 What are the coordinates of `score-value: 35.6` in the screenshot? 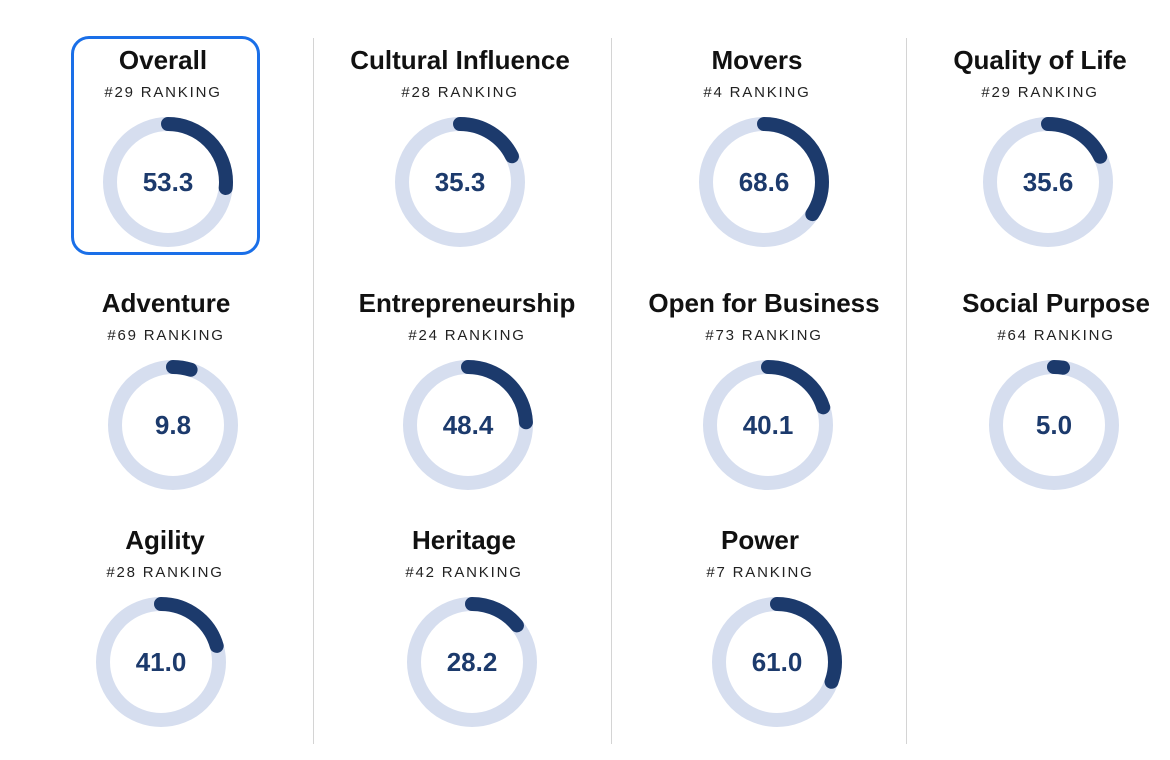 It's located at (1048, 182).